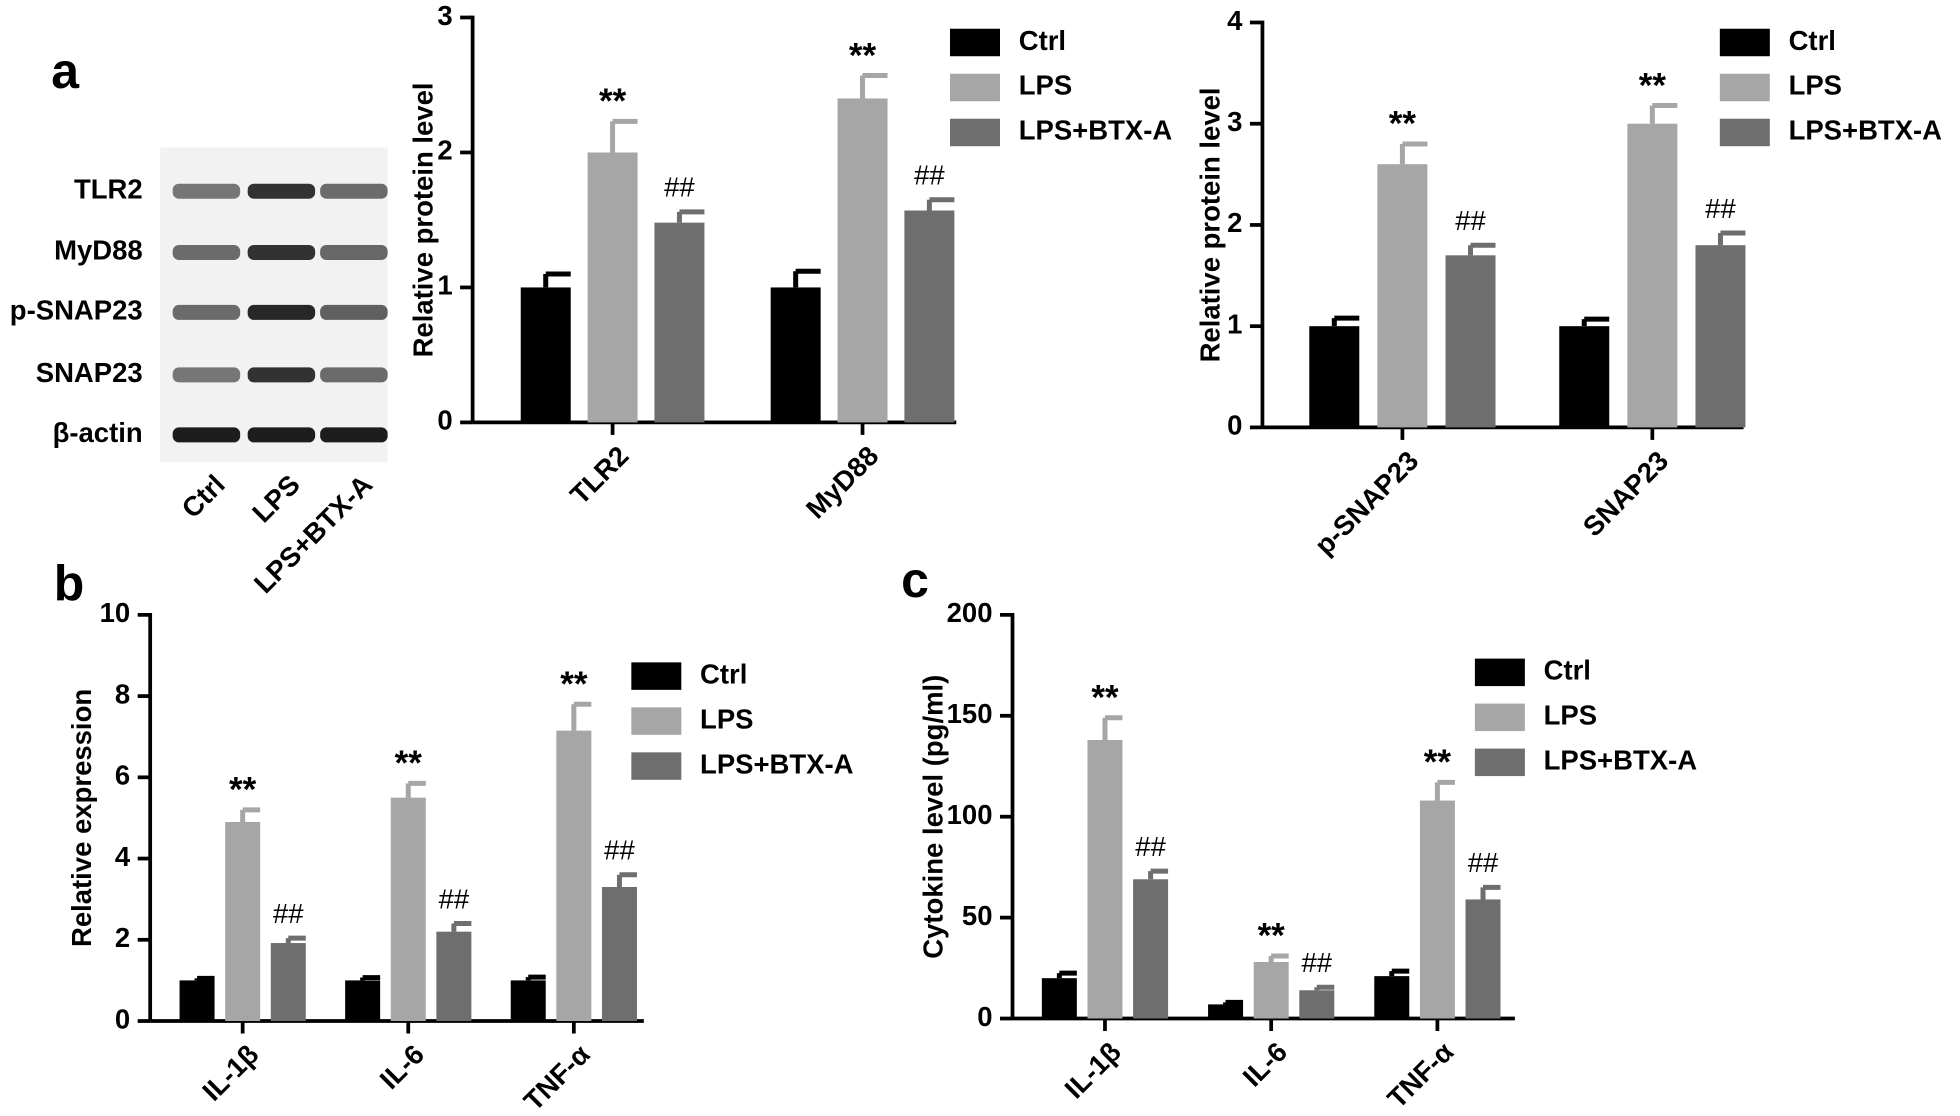  Describe the element at coordinates (444, 15) in the screenshot. I see `y-tick-label: 3` at that location.